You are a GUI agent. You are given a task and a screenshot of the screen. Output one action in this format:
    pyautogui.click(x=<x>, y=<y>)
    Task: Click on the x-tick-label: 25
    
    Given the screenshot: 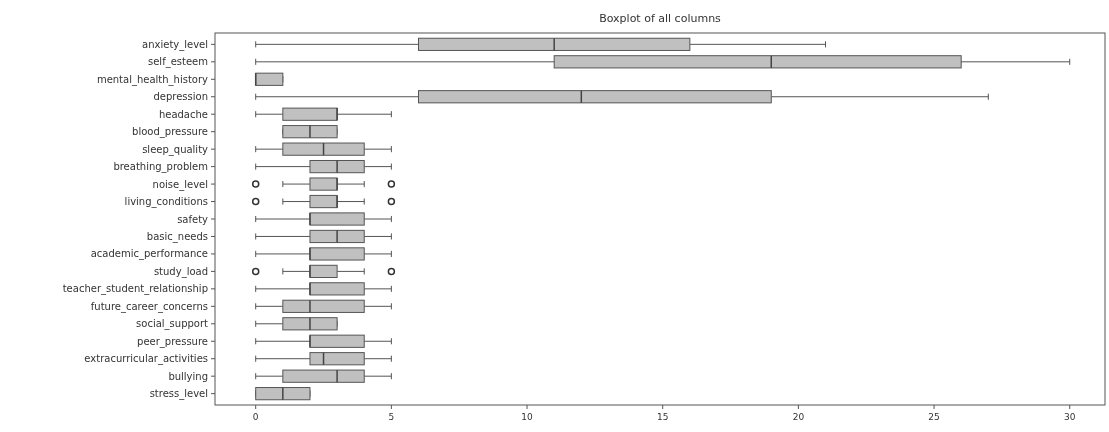 What is the action you would take?
    pyautogui.click(x=934, y=417)
    